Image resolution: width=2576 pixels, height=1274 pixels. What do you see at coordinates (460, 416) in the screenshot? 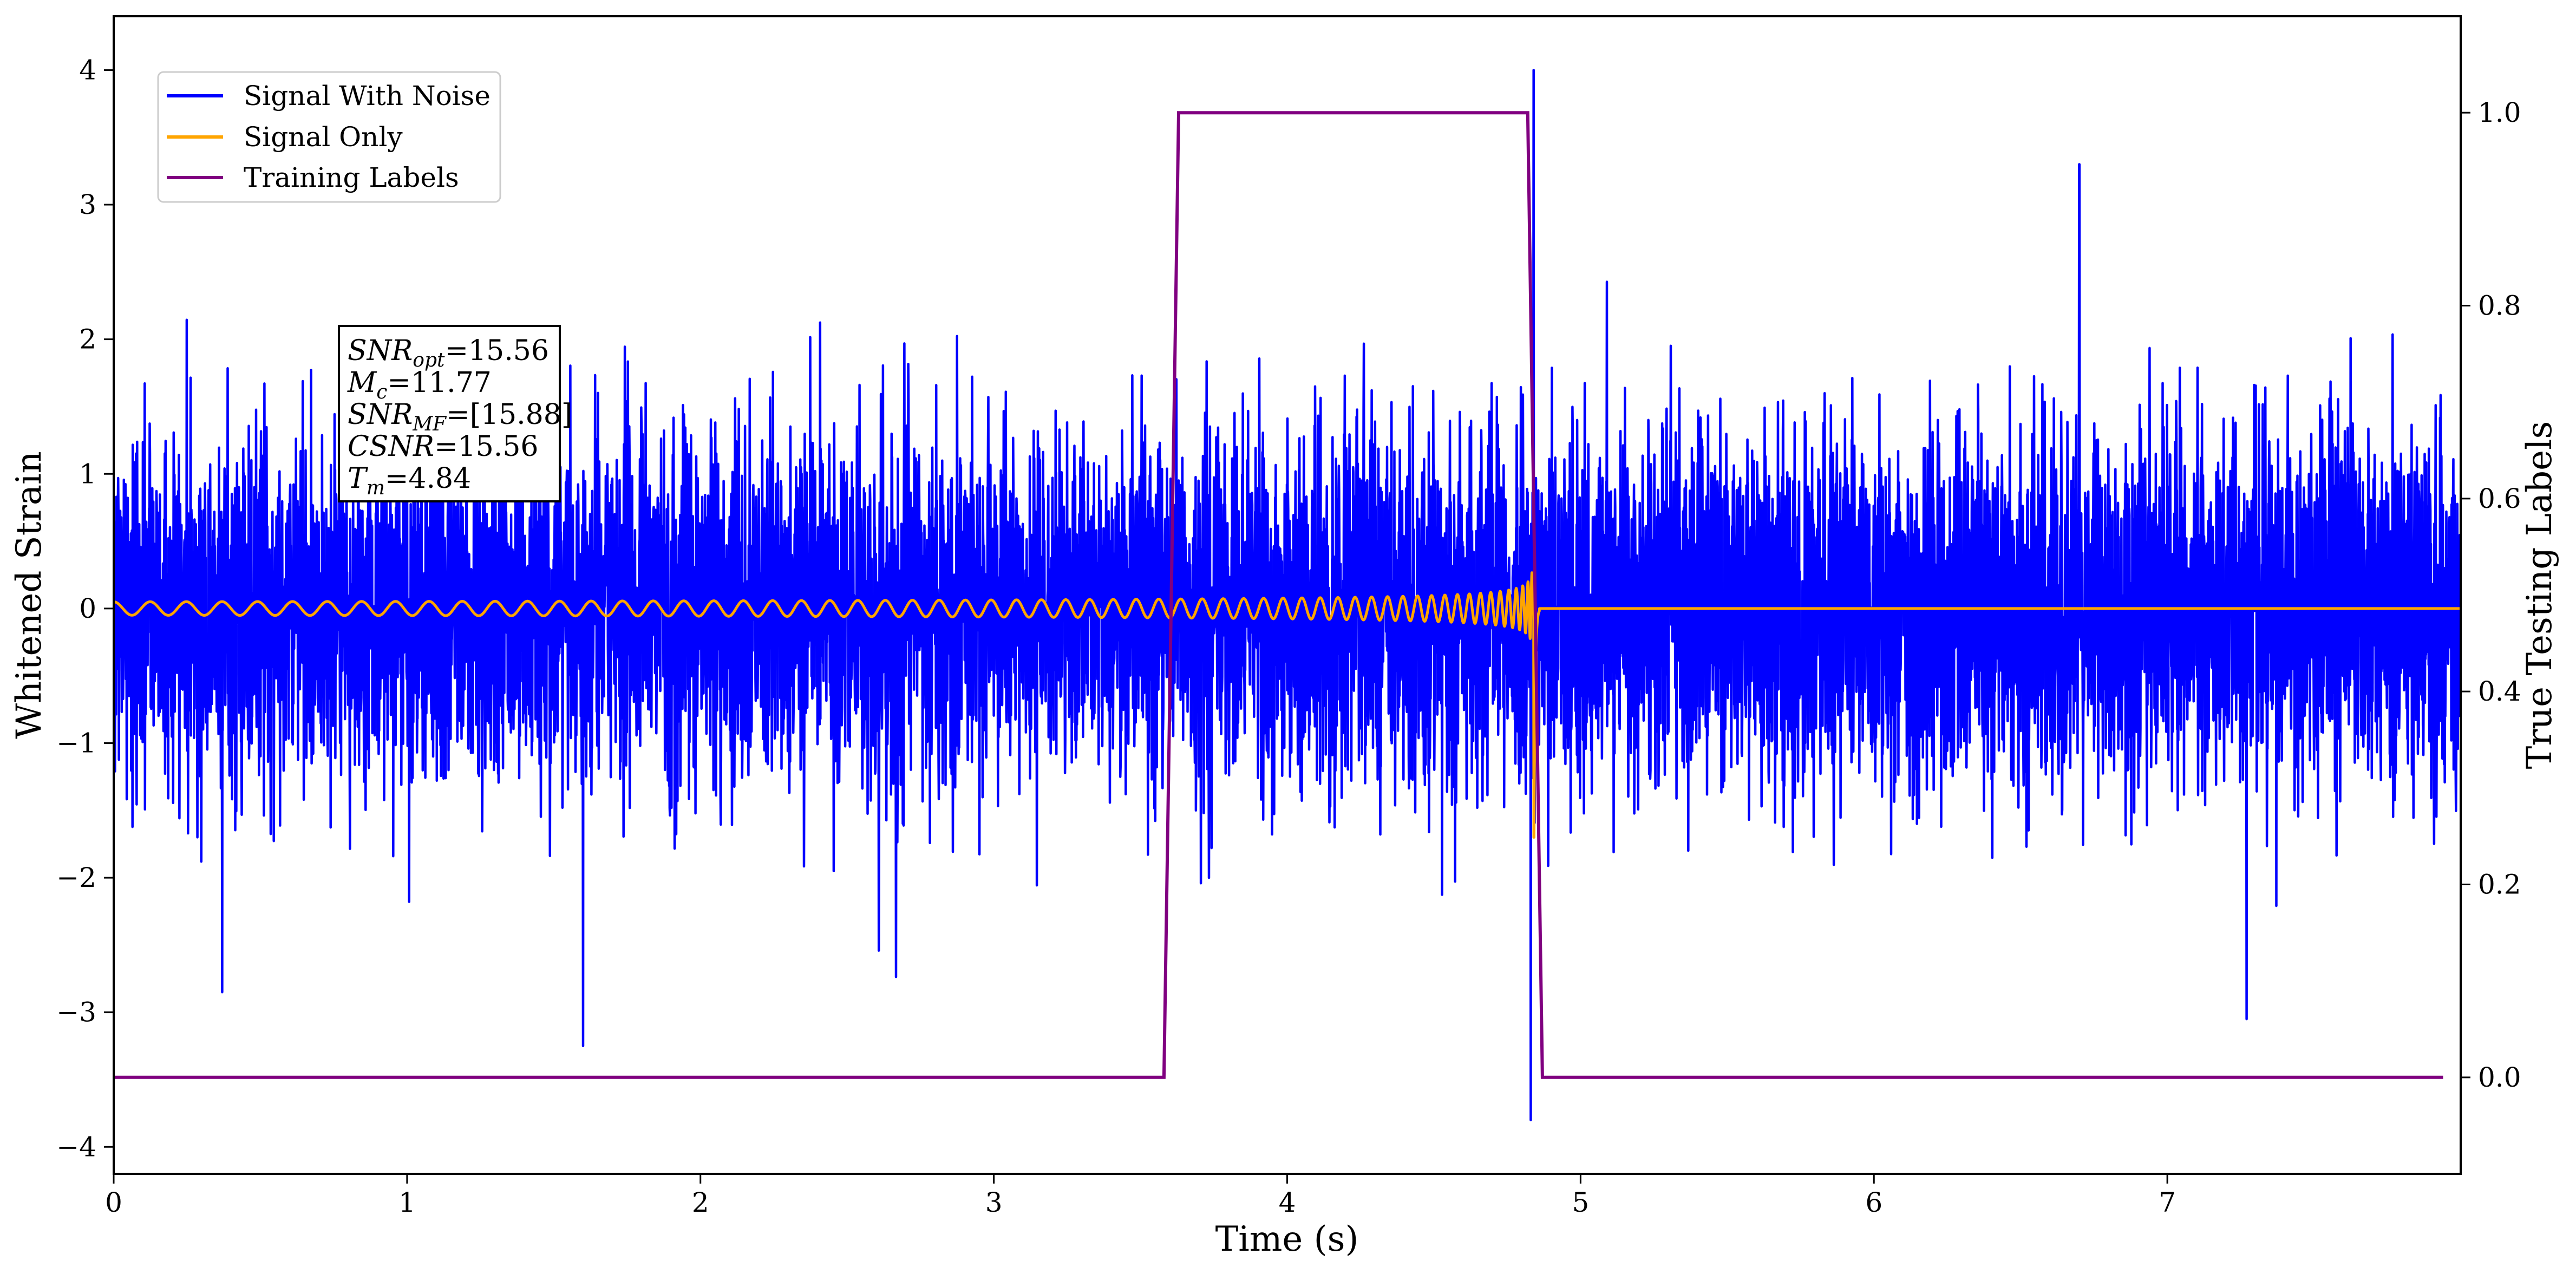
I see `annotation-line: SNRMF=[15.88]` at bounding box center [460, 416].